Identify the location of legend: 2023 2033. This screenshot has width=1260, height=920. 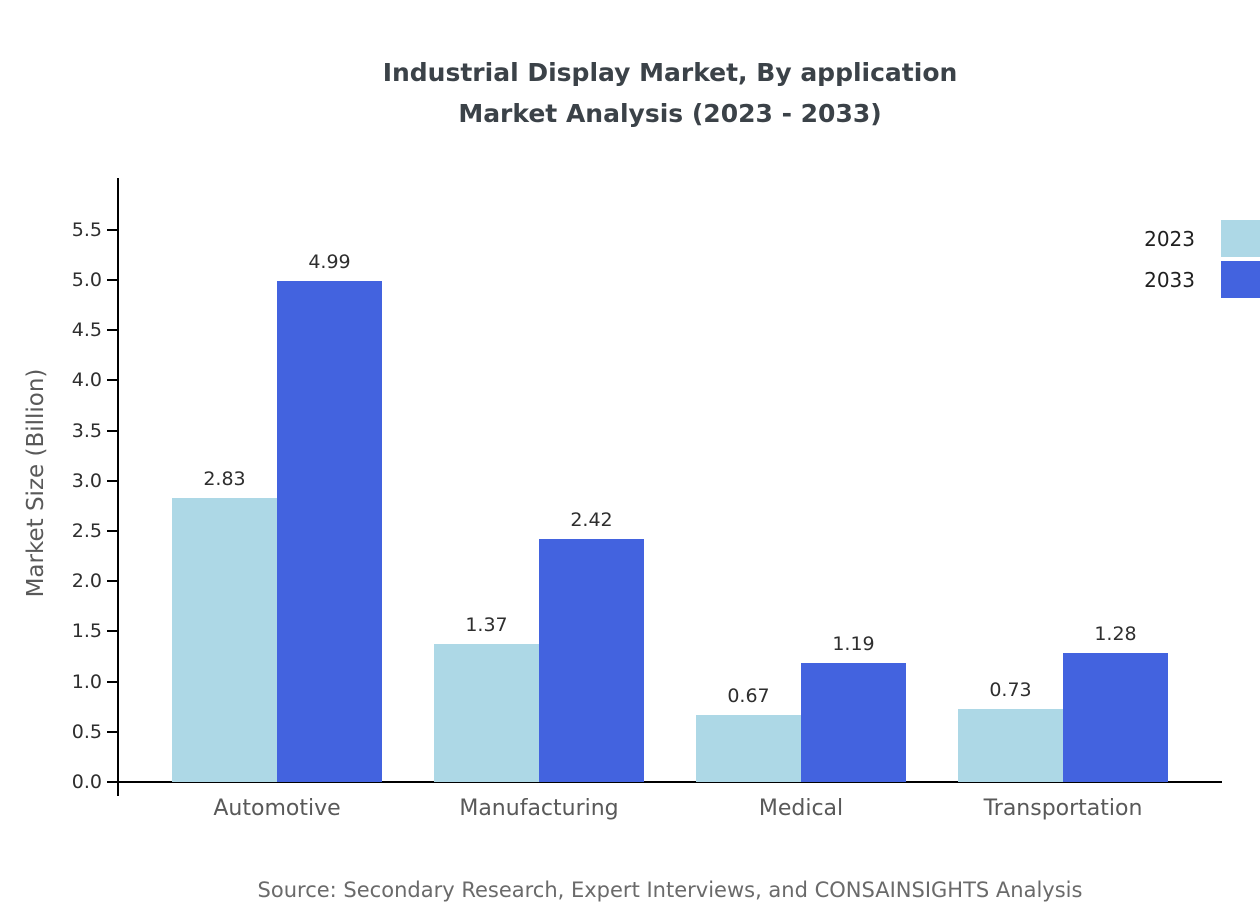
(1202, 259).